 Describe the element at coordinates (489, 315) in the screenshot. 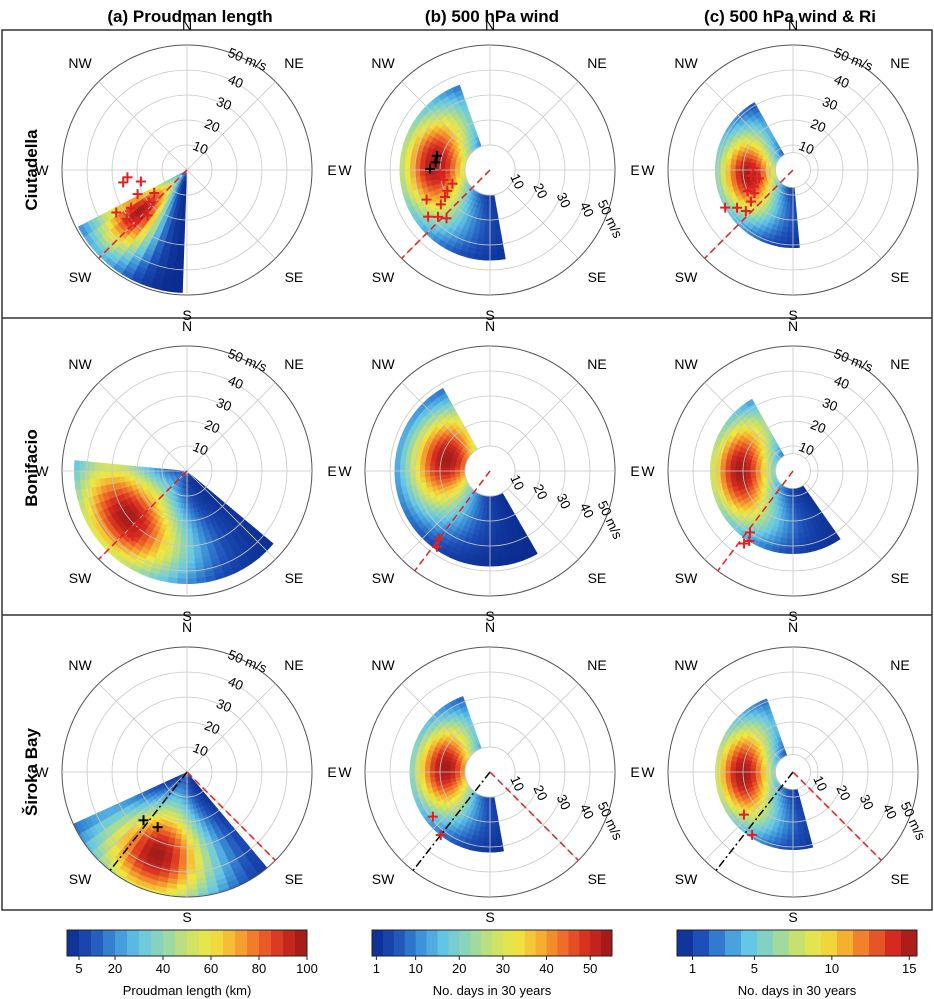

I see `direction-label-s: S` at that location.